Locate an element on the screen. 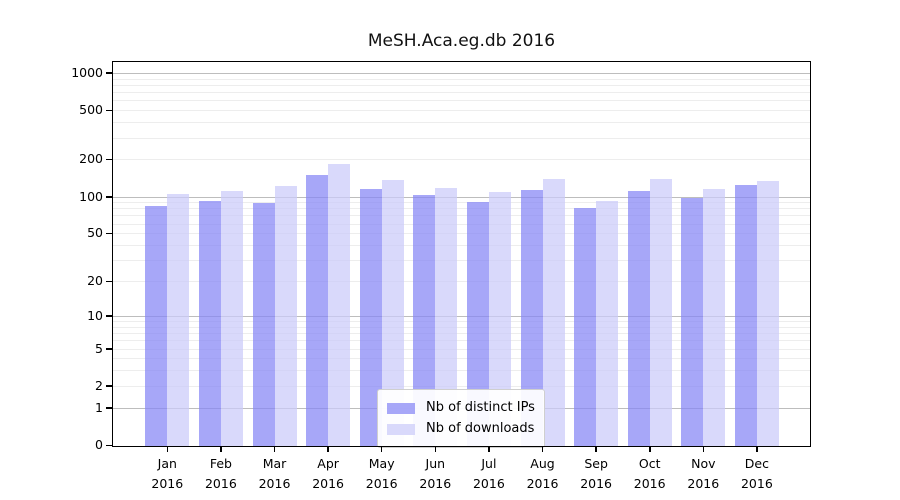  bar-downloads-apr is located at coordinates (339, 304).